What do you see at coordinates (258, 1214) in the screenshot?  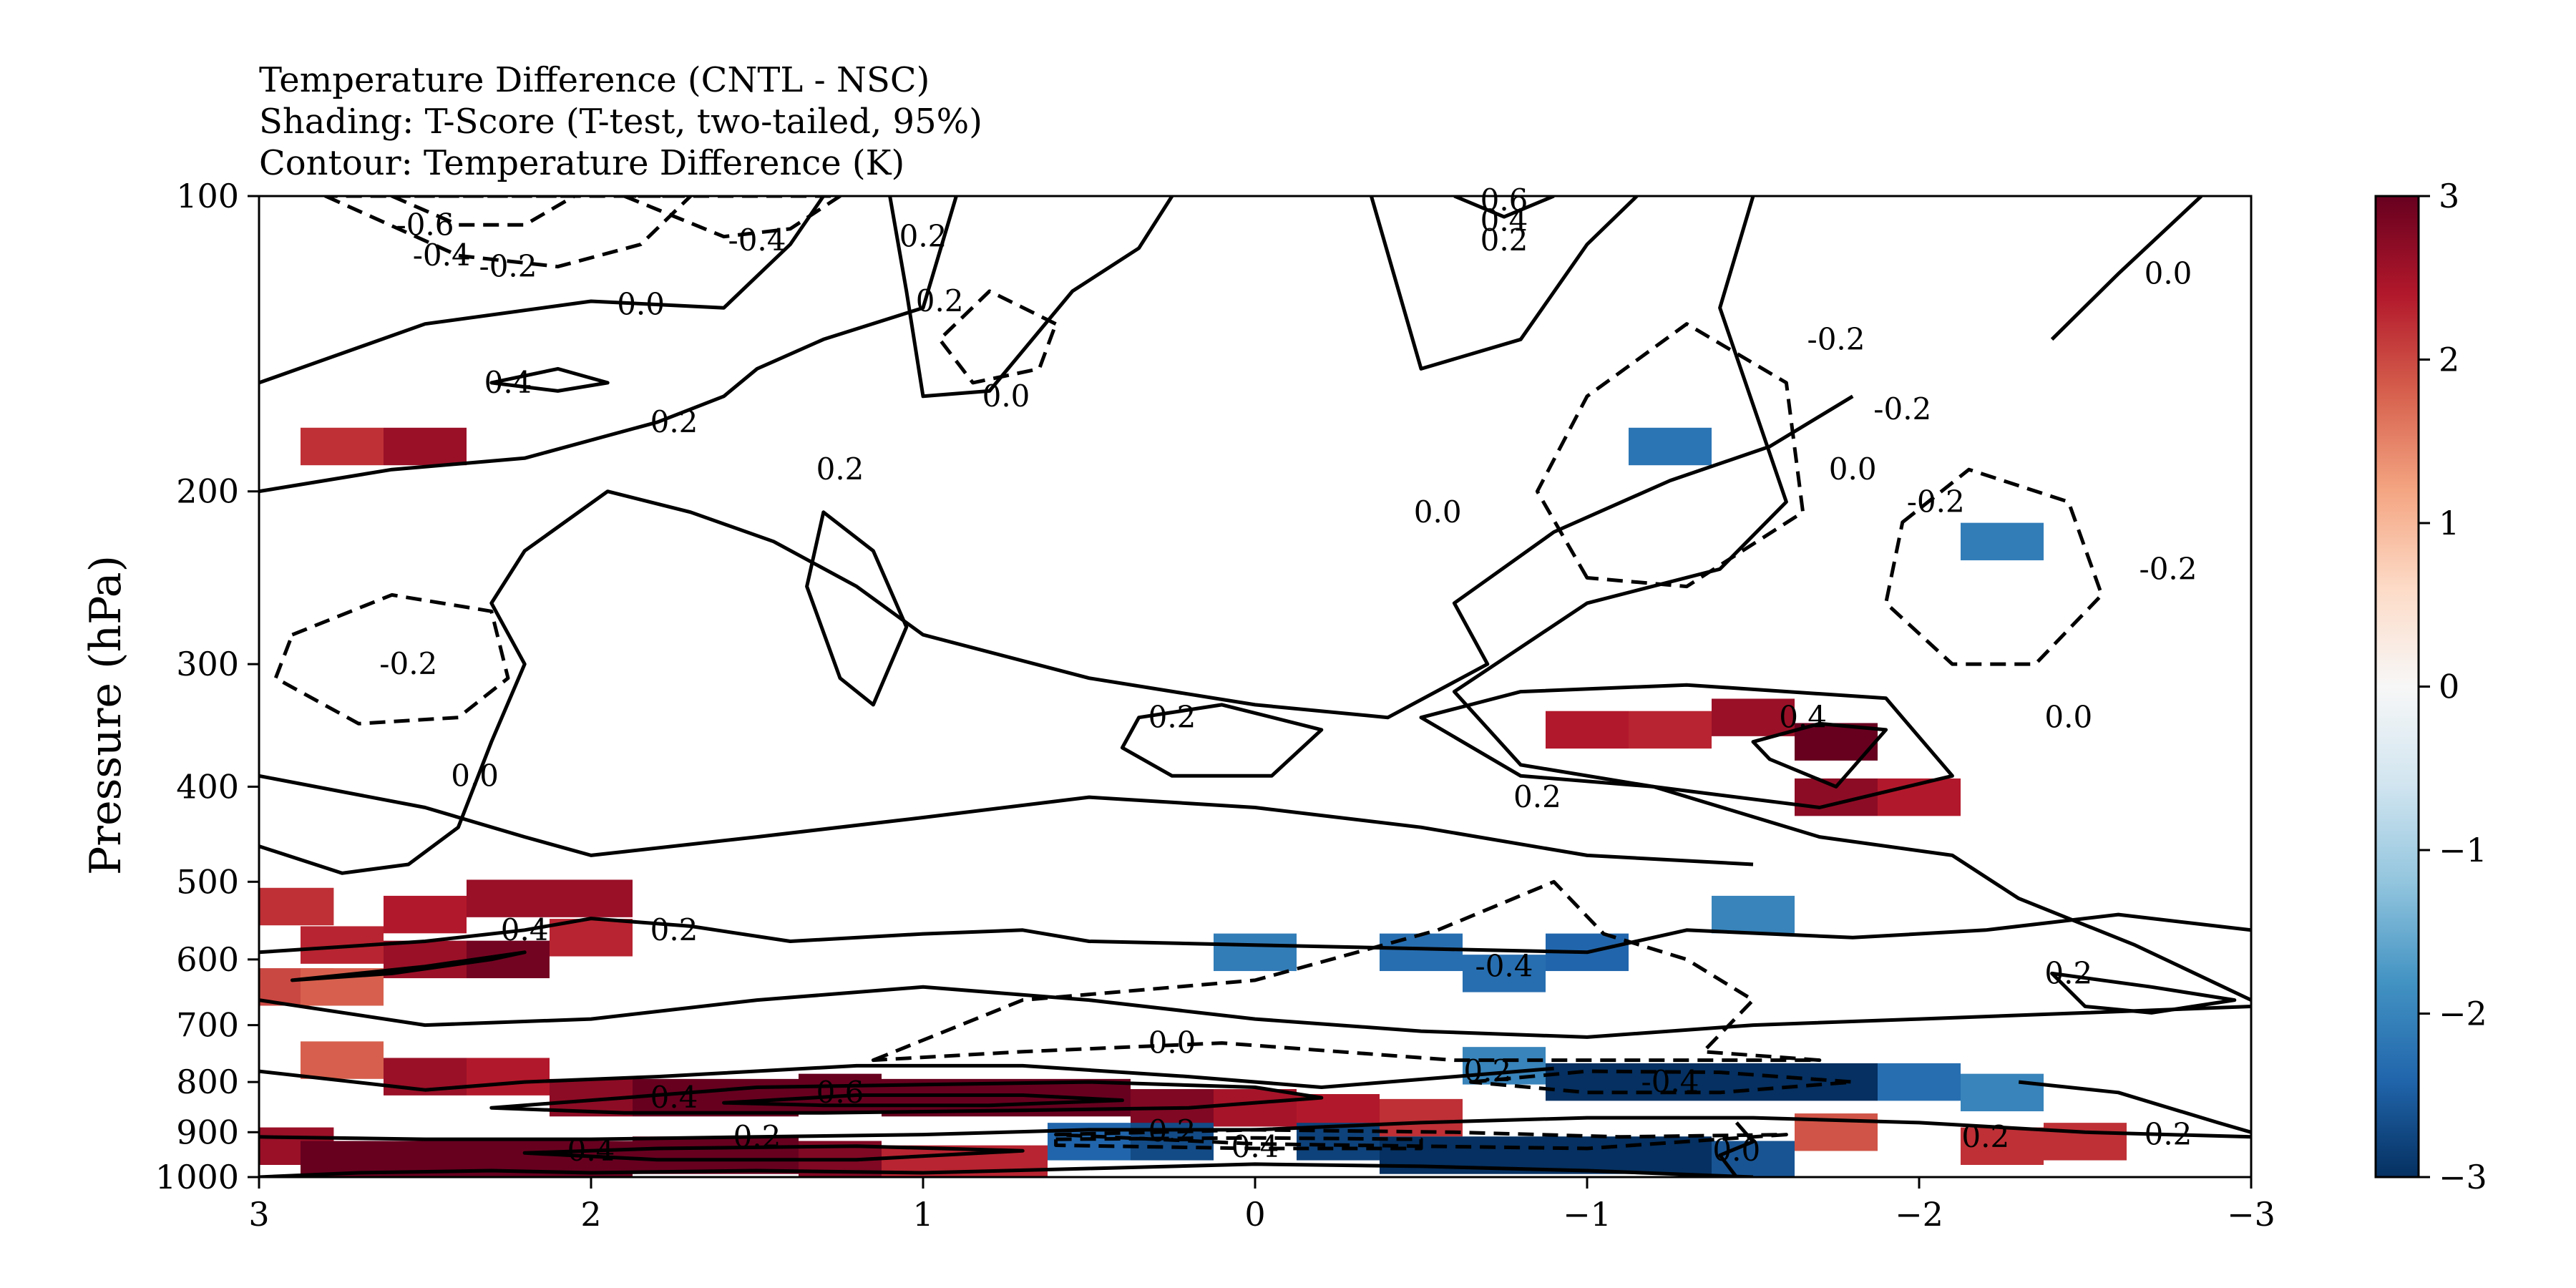 I see `x-tick-label: 3` at bounding box center [258, 1214].